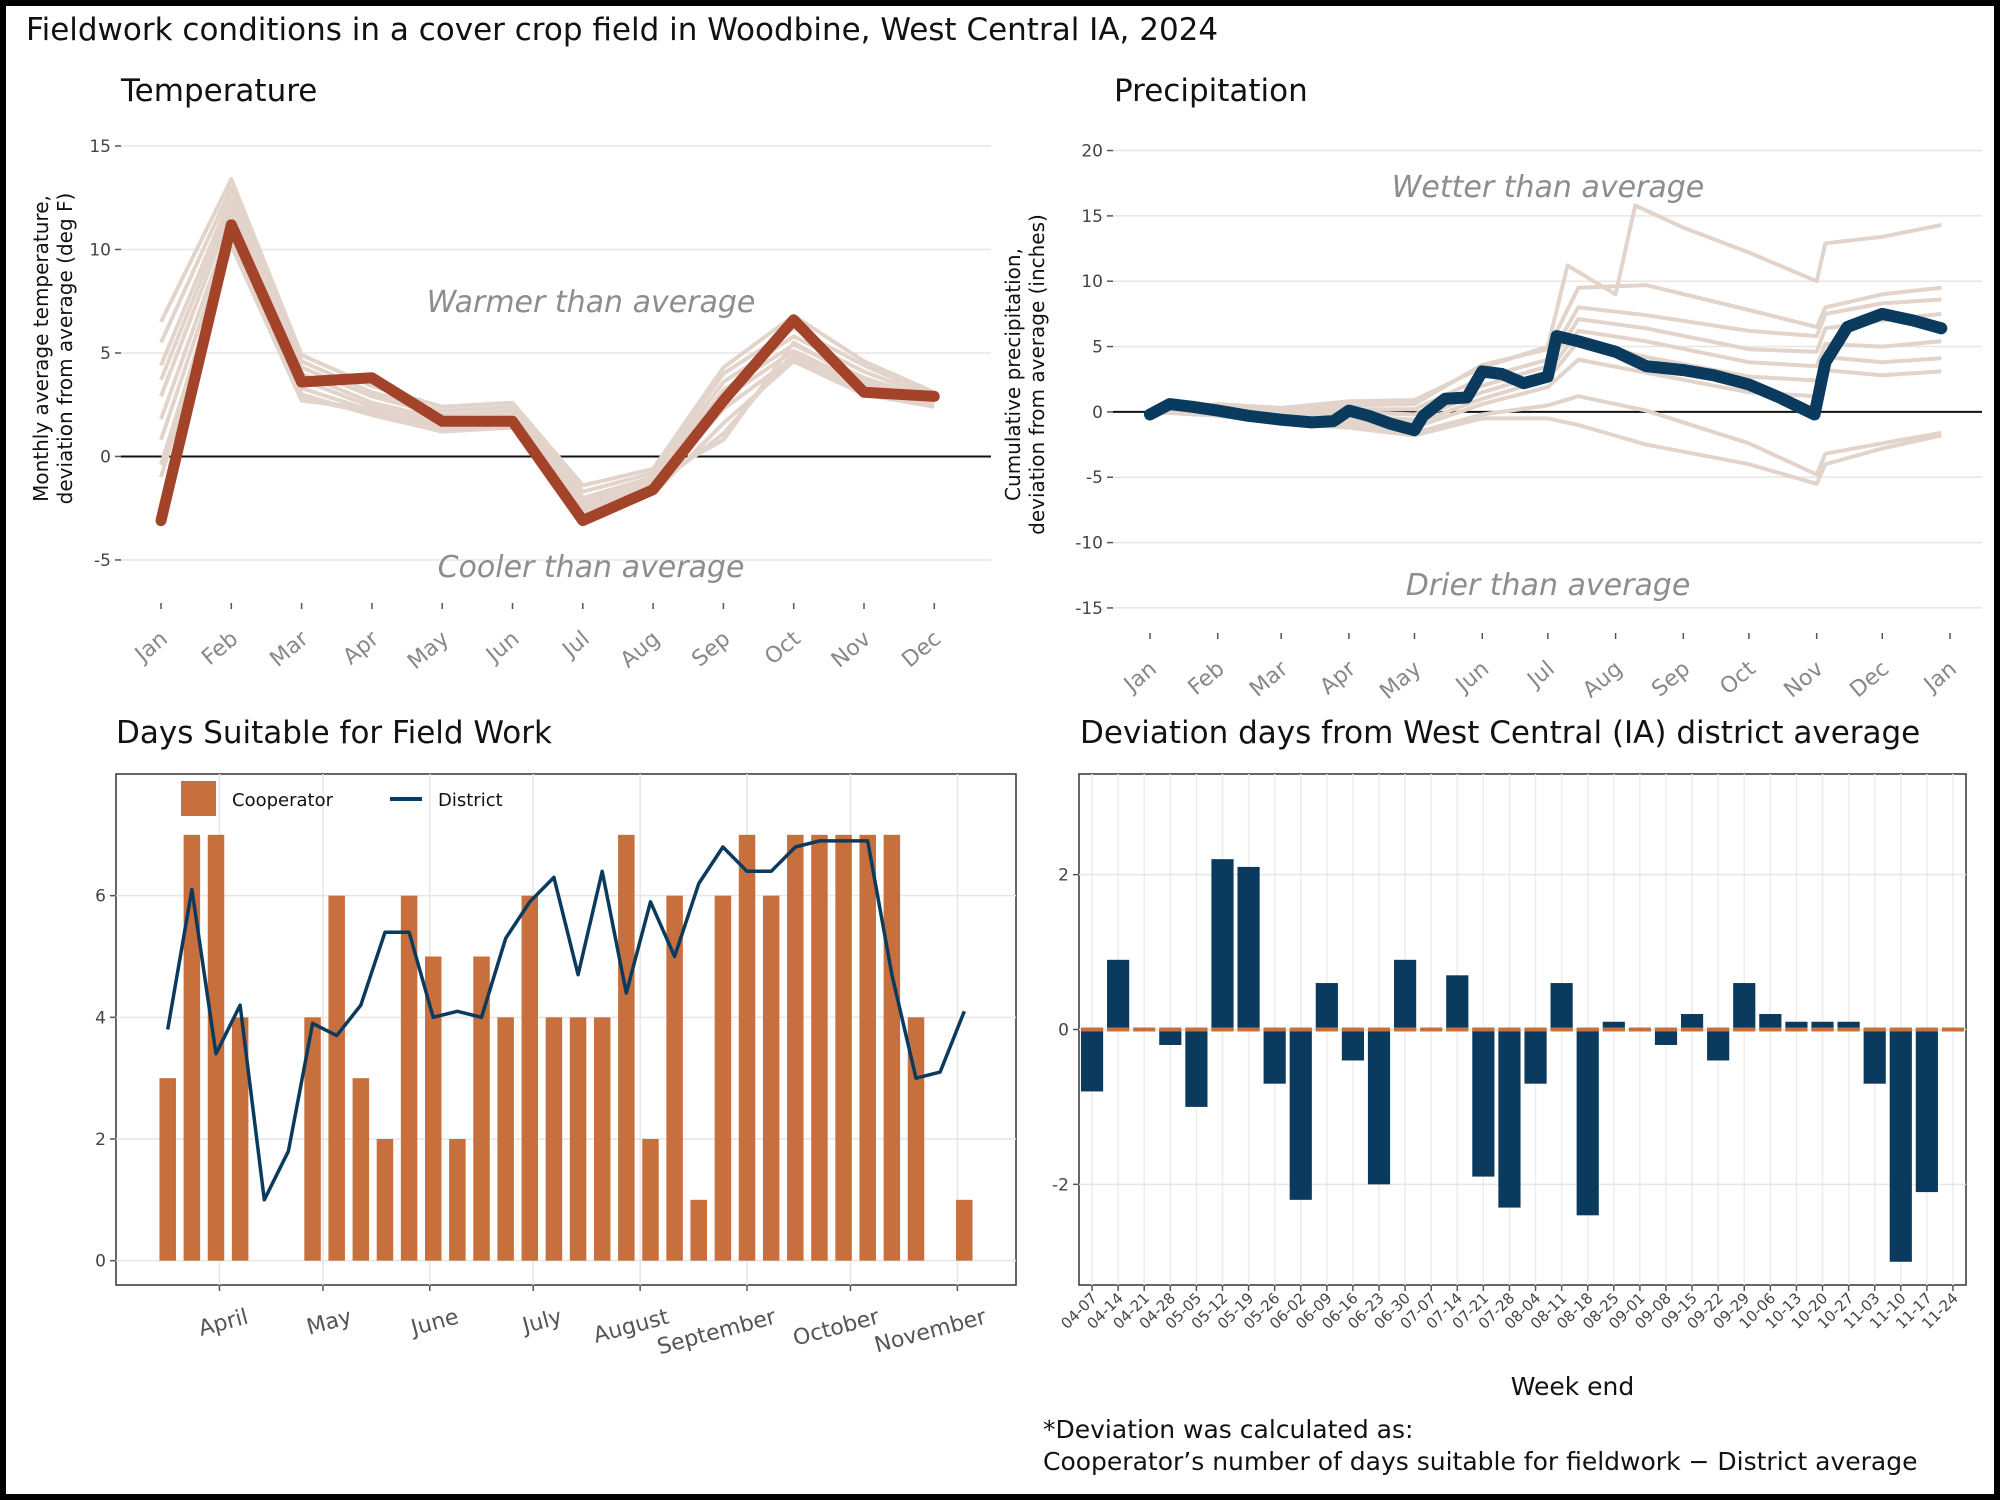 Image resolution: width=2000 pixels, height=1500 pixels. I want to click on precipitation-ylabel-line: deviation from average (inches), so click(1037, 374).